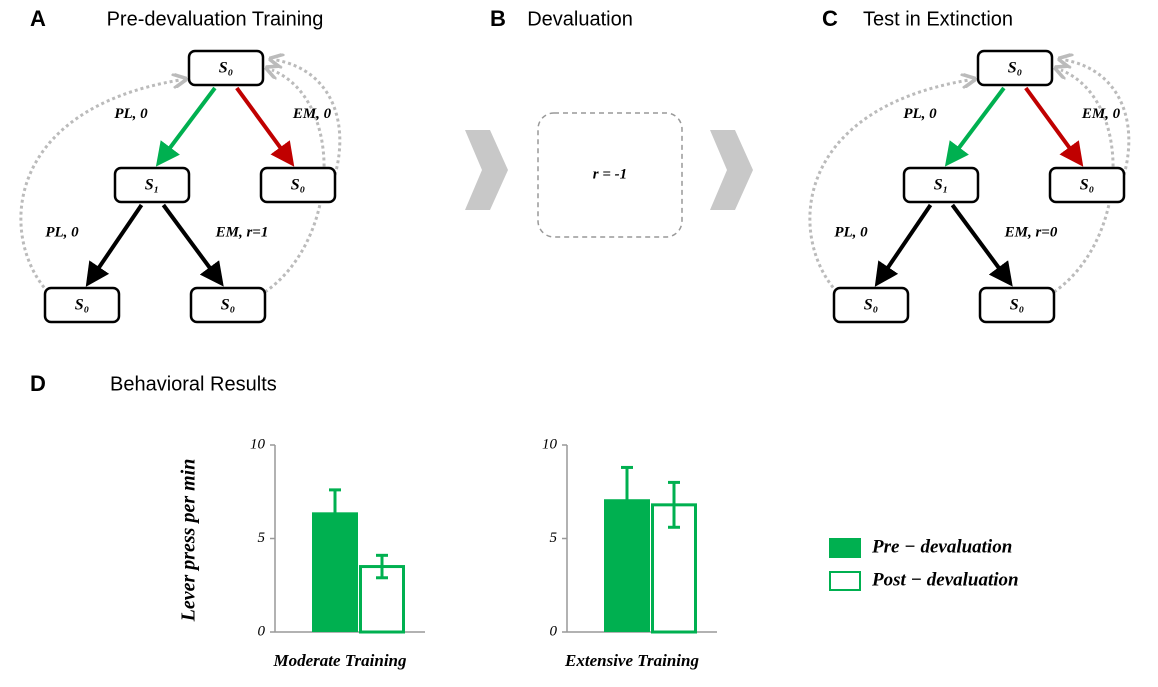 The height and width of the screenshot is (687, 1158). I want to click on panel-letter: A, so click(38, 18).